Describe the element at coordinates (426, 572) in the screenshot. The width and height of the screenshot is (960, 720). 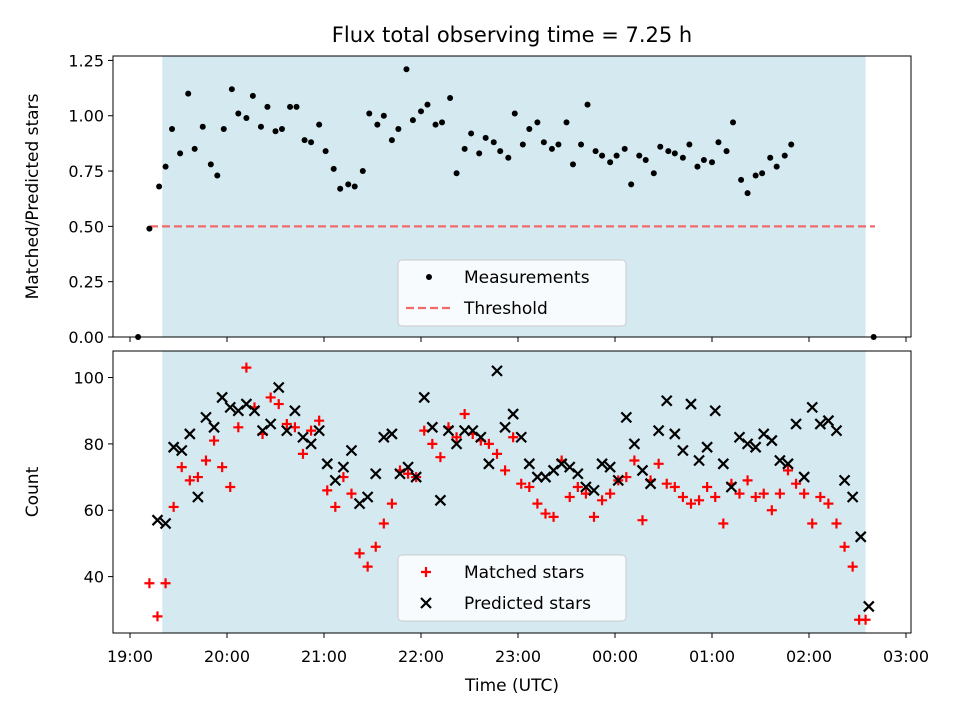
I see `legend-marker-plus` at that location.